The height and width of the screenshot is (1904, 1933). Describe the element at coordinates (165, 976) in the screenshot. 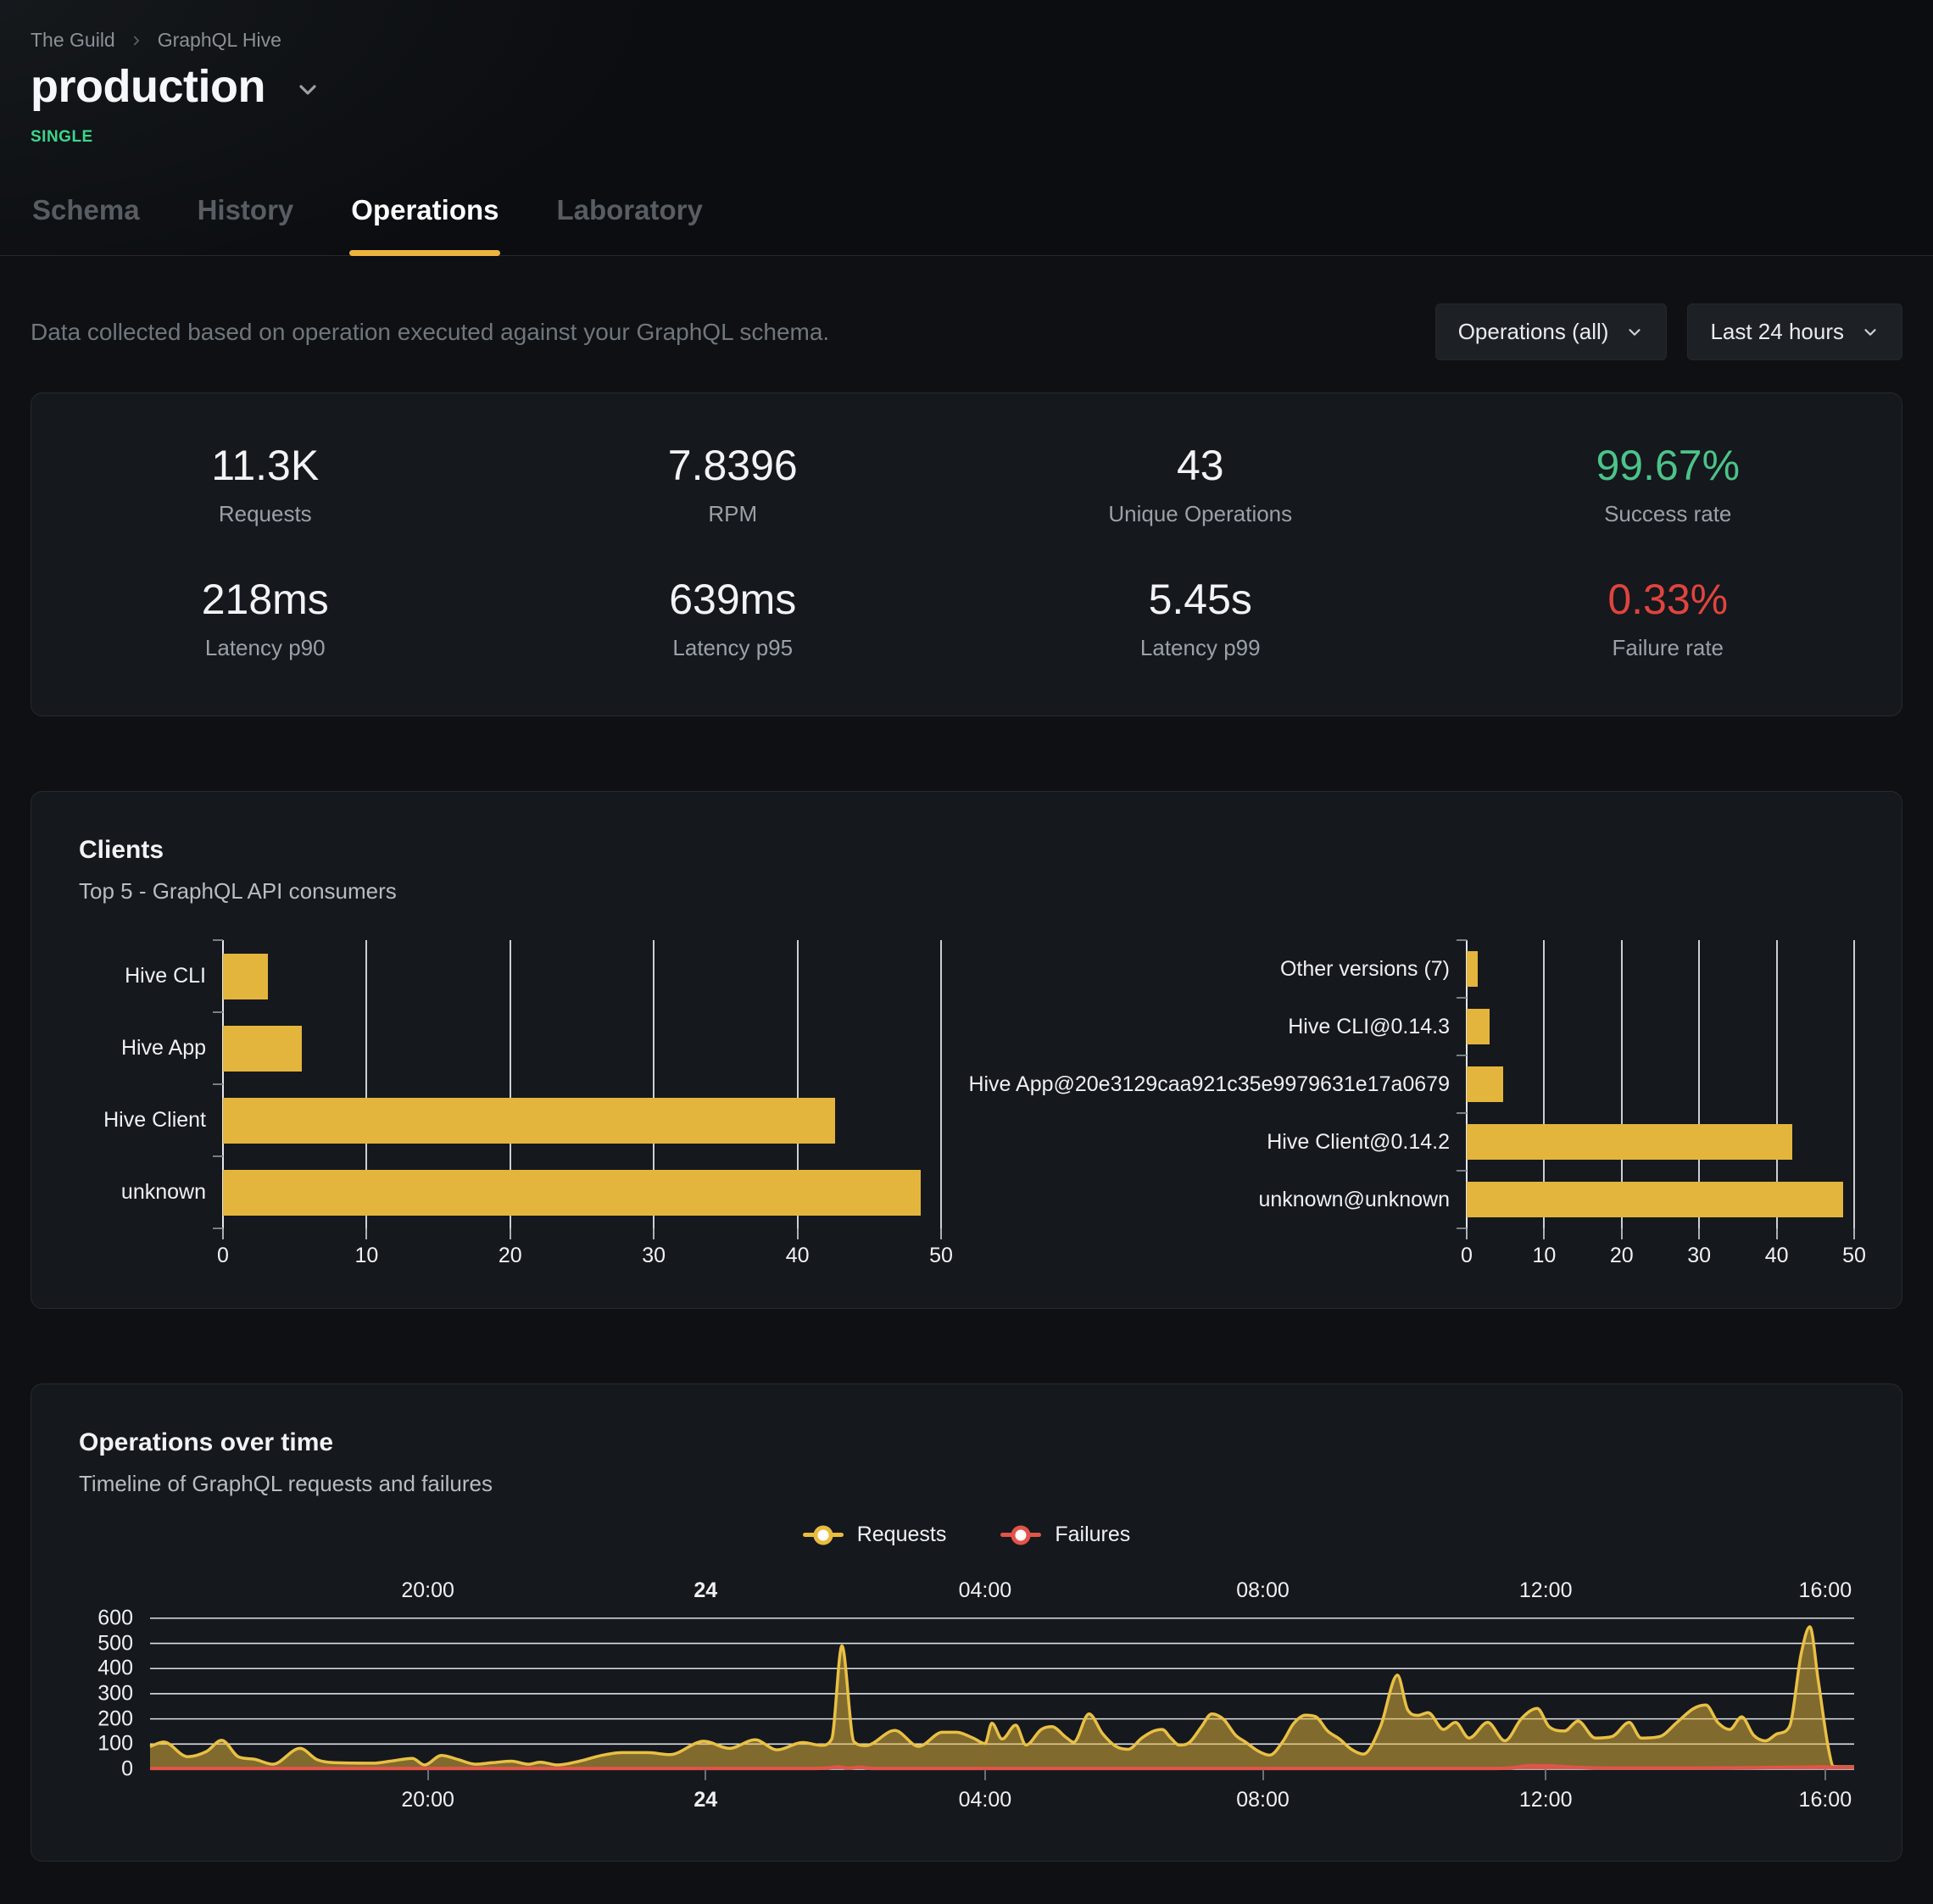

I see `bar-category-label: Hive CLI` at that location.